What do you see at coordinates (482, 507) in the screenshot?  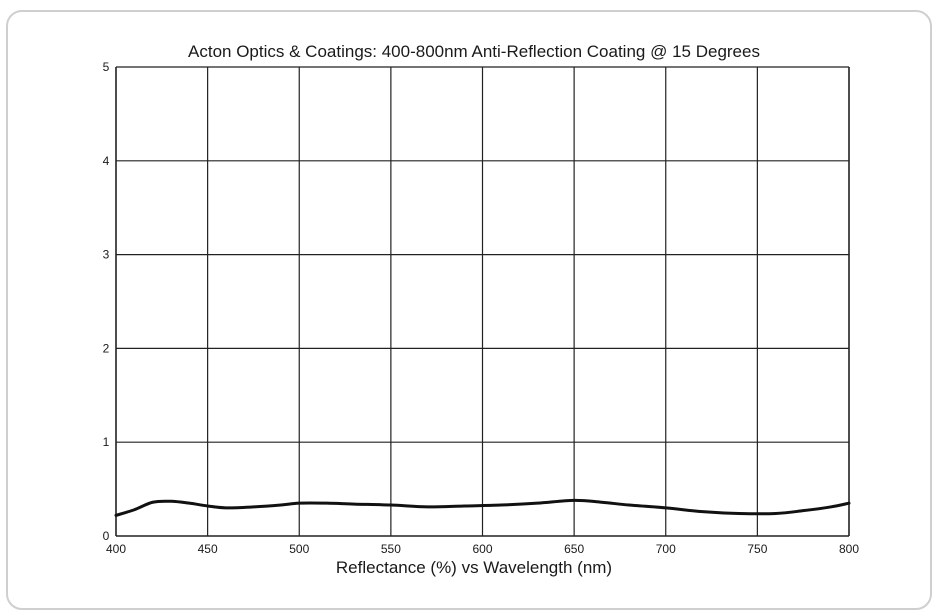 I see `reflectance-series-line` at bounding box center [482, 507].